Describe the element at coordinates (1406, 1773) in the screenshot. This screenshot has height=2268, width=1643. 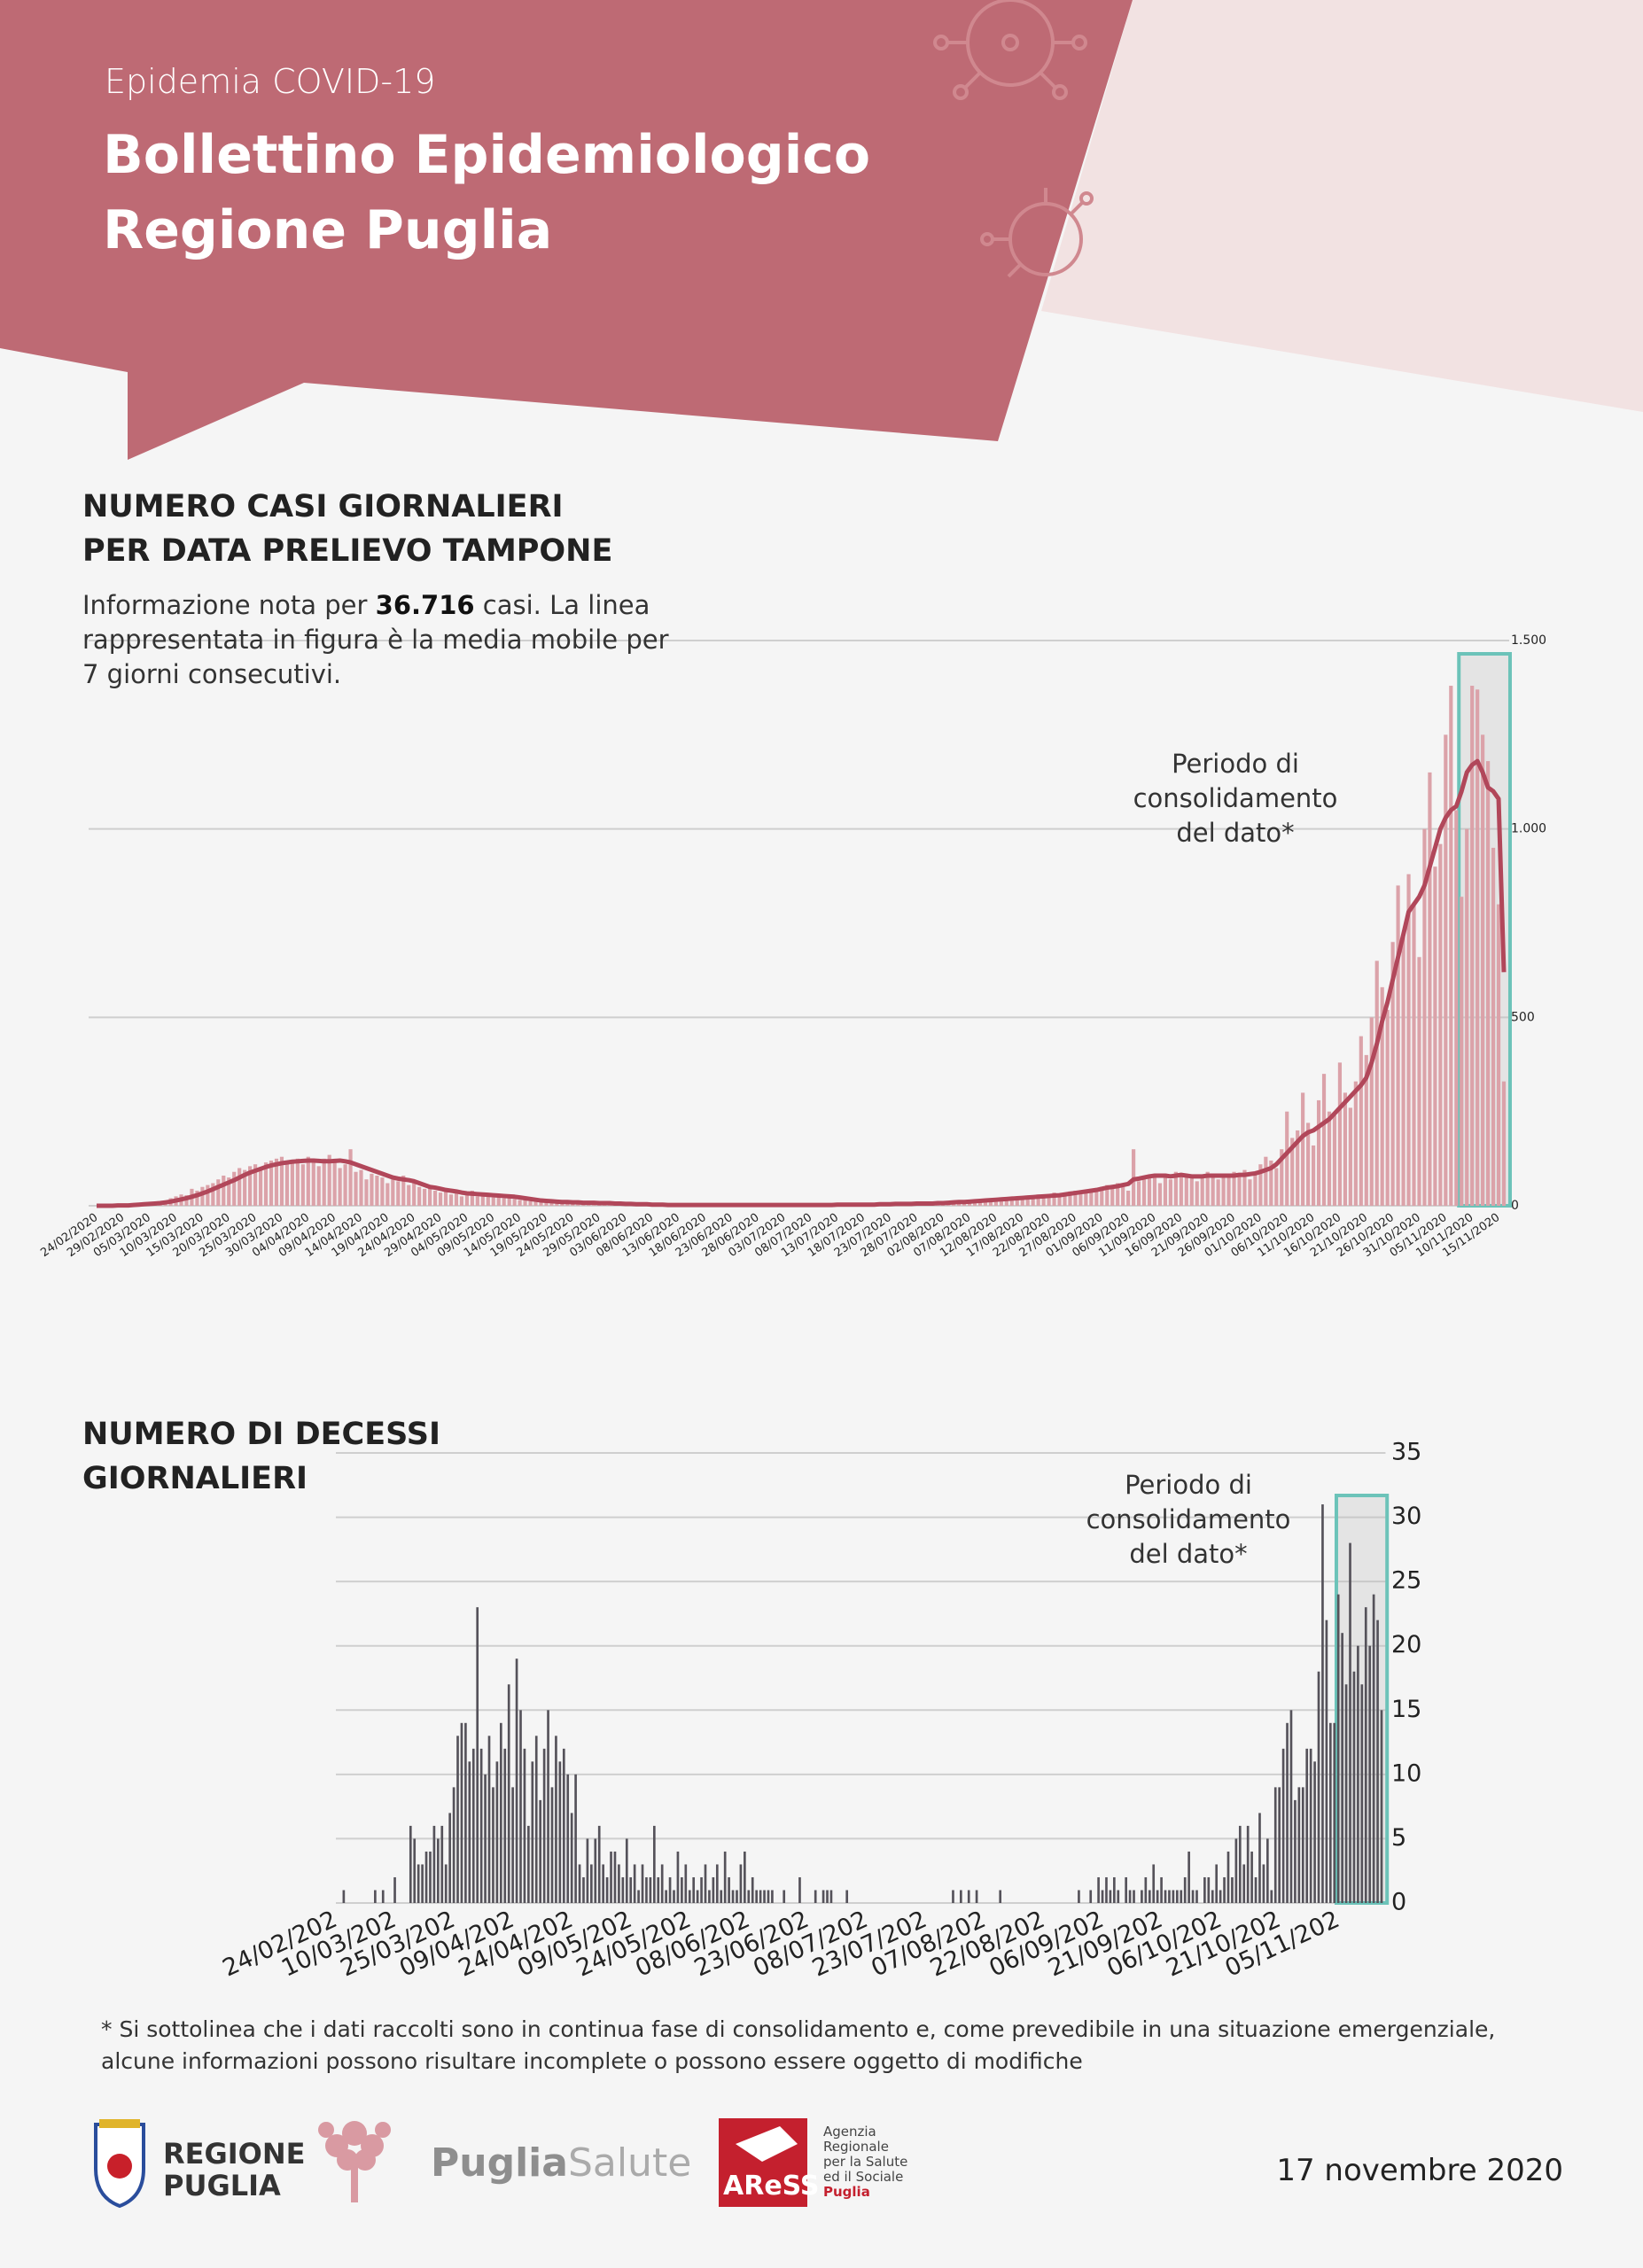
I see `y-tick-label: 10` at that location.